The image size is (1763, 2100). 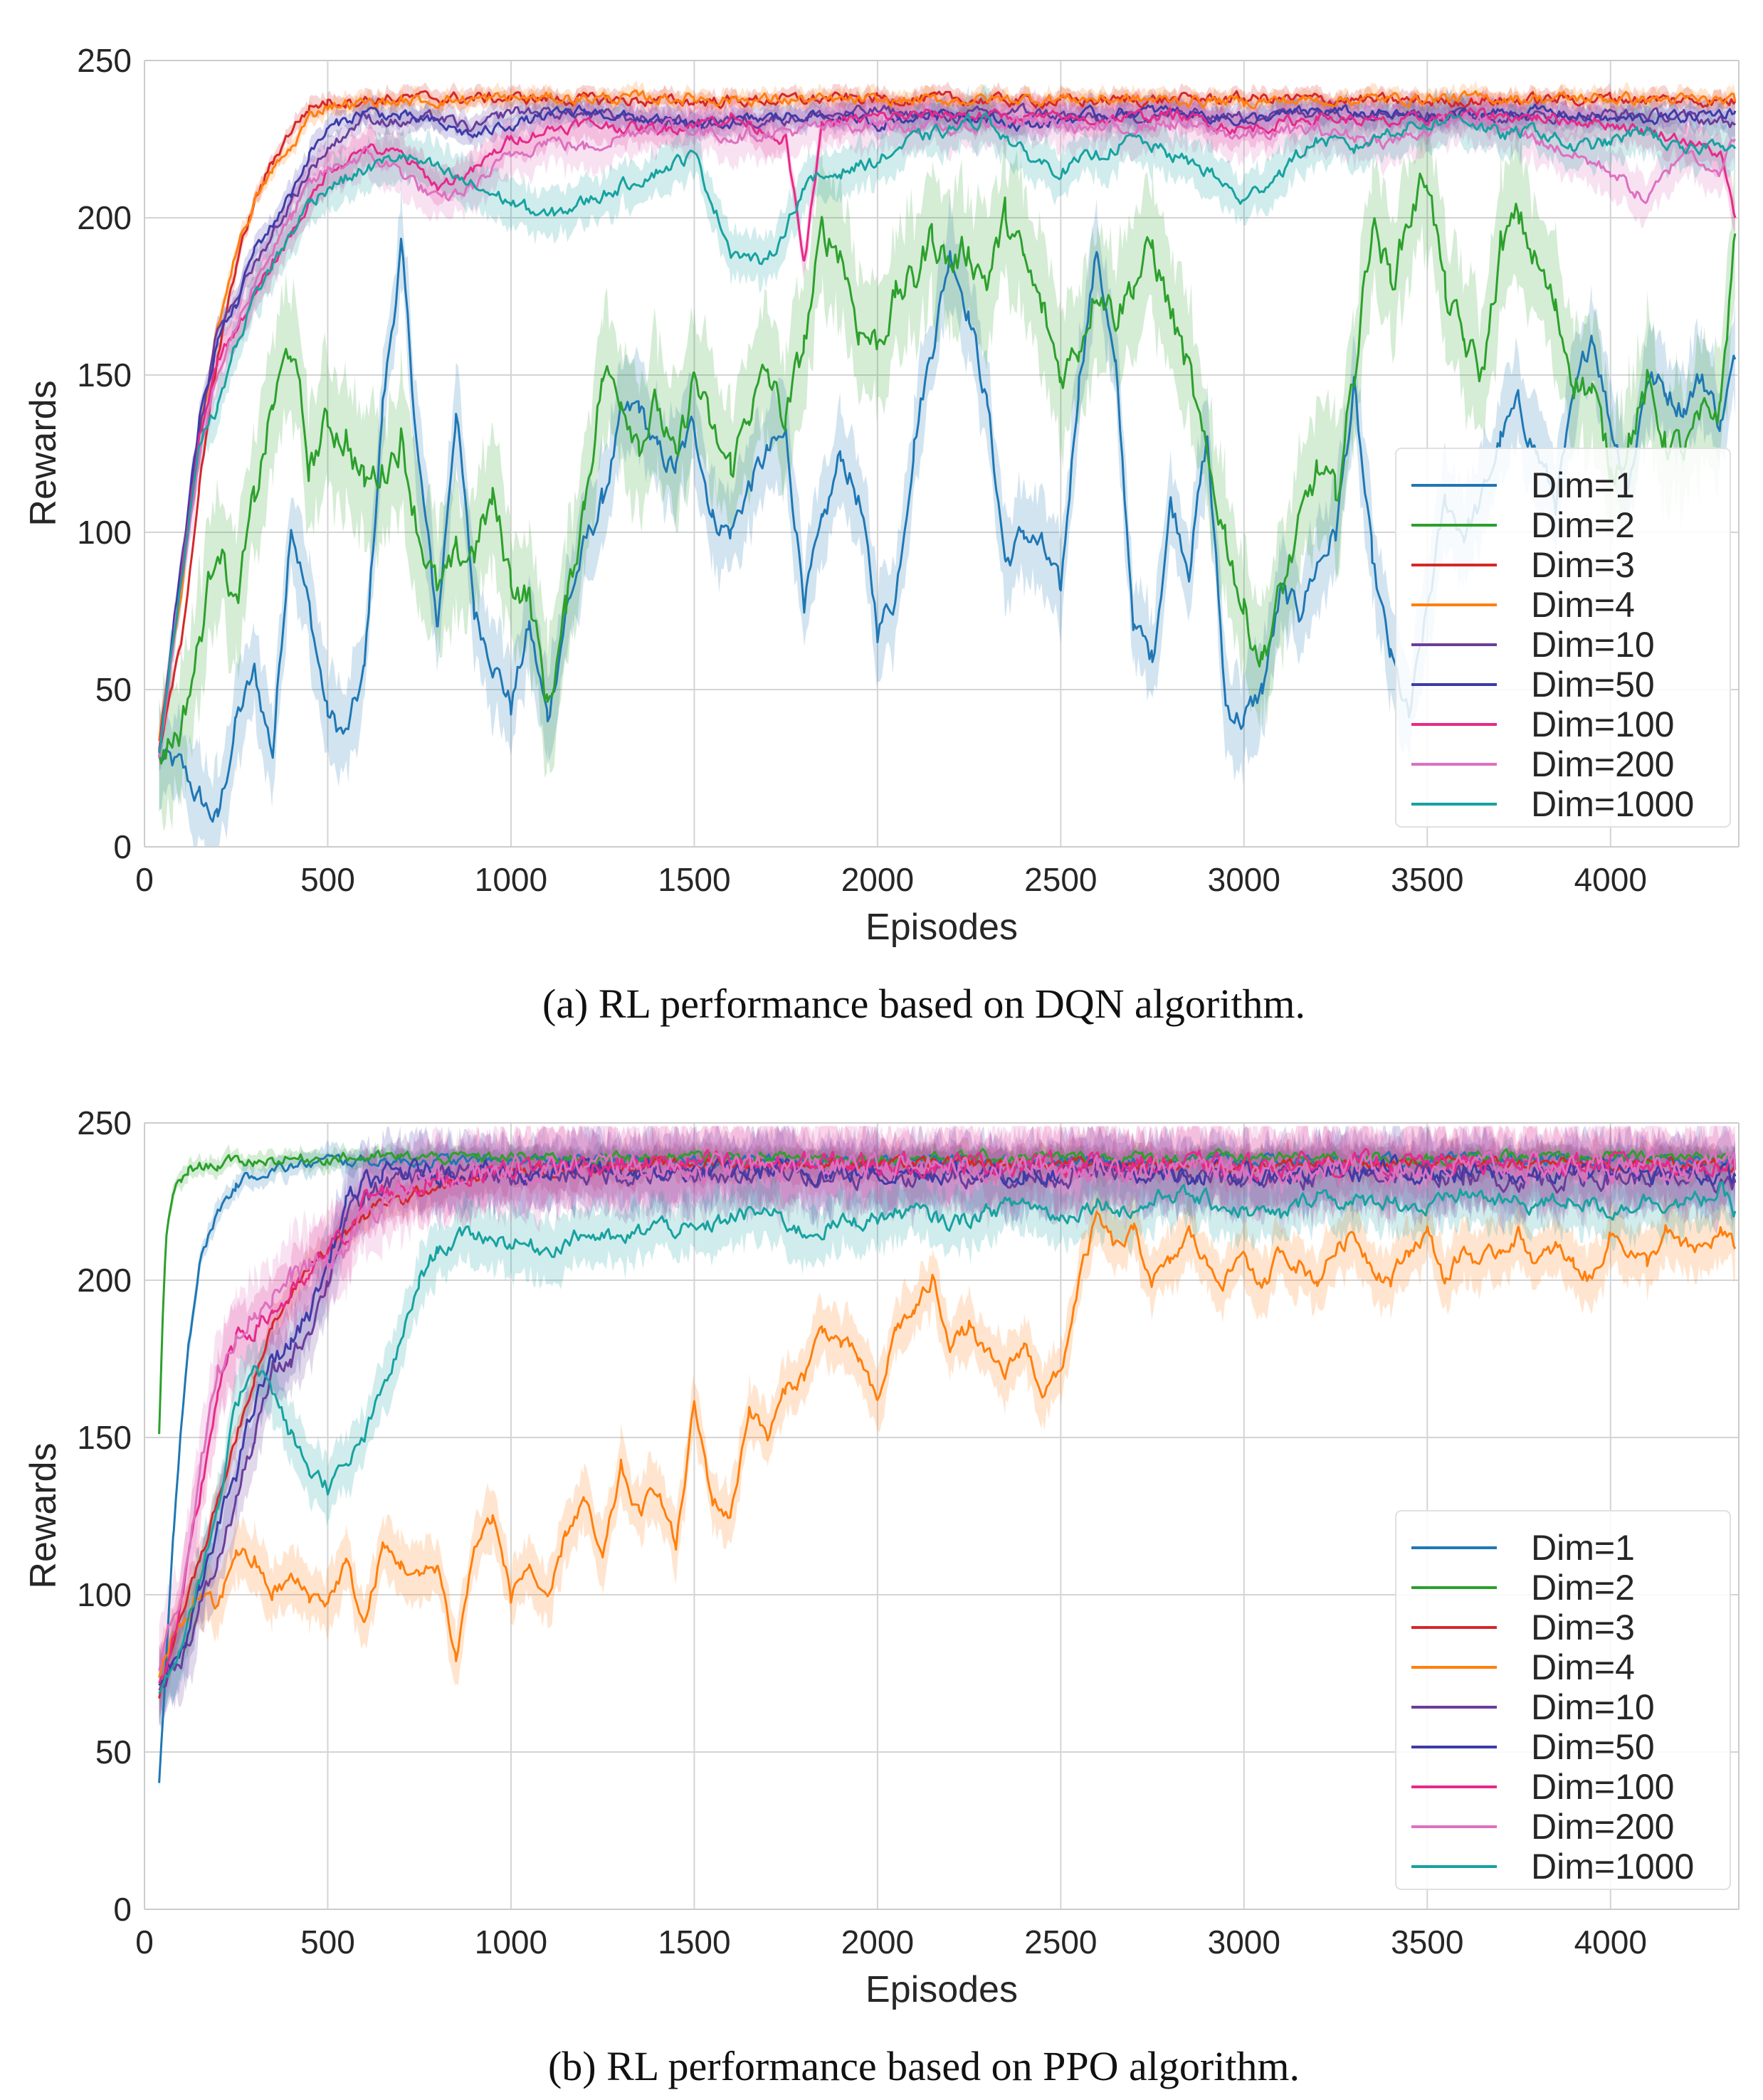 What do you see at coordinates (104, 1122) in the screenshot?
I see `panel-b-ytick-label-5: 250` at bounding box center [104, 1122].